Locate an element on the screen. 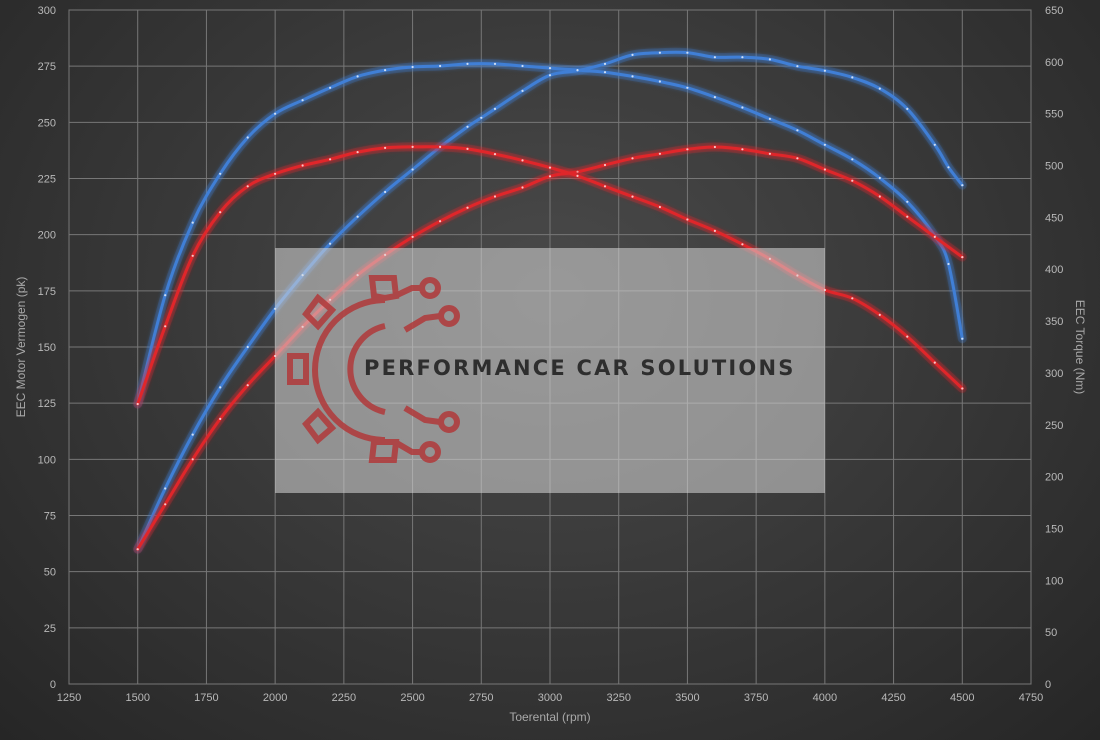  y-right-tick-label: 350 is located at coordinates (1054, 322).